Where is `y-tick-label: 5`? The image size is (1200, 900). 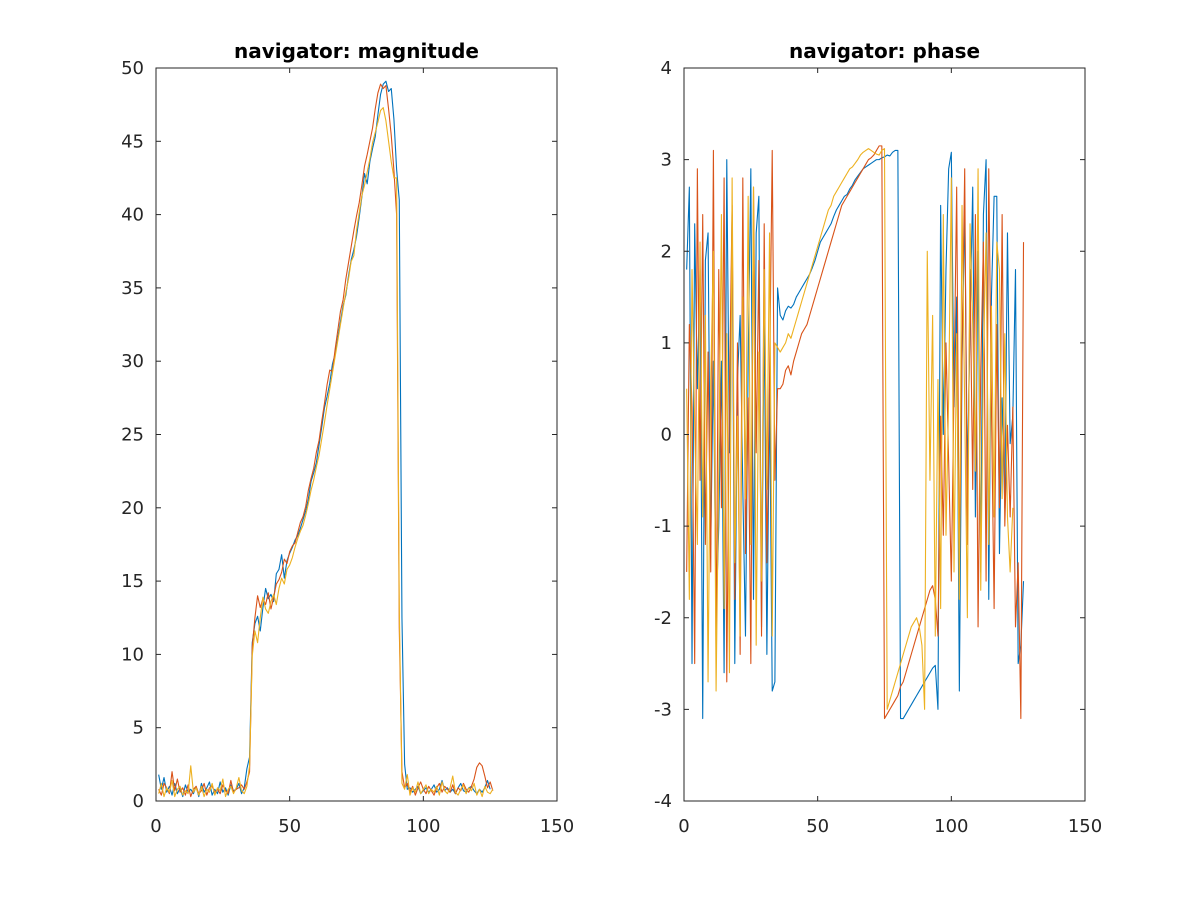
y-tick-label: 5 is located at coordinates (138, 728).